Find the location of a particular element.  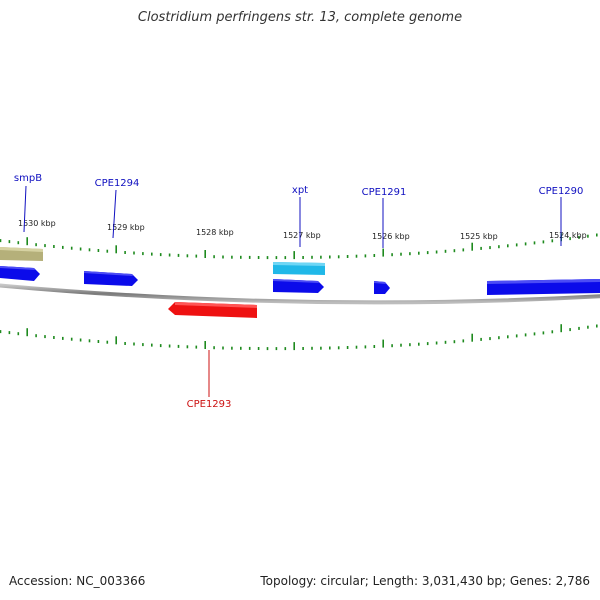

gene-smpB is located at coordinates (20, 273).